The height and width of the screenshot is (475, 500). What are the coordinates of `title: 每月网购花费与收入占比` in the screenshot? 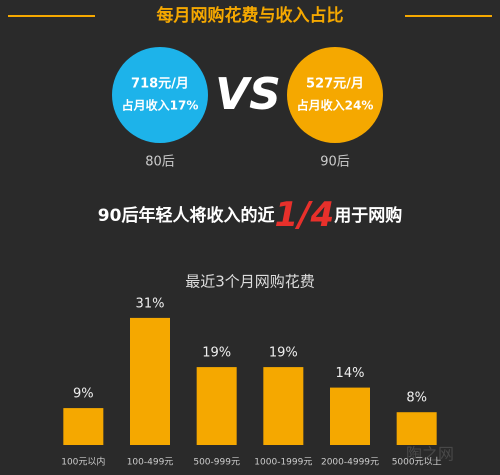 It's located at (250, 15).